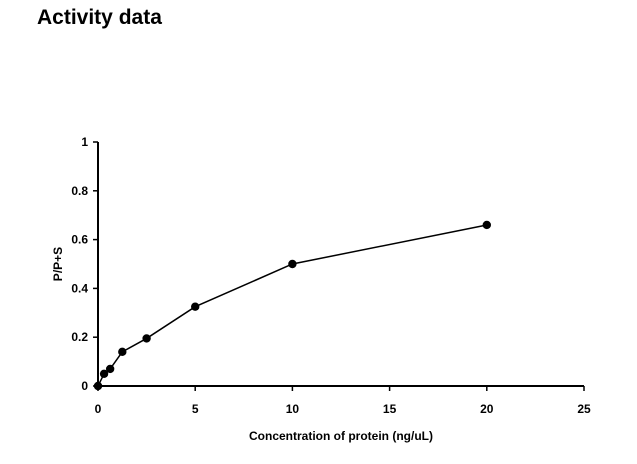  I want to click on x-tick-label: 20, so click(487, 409).